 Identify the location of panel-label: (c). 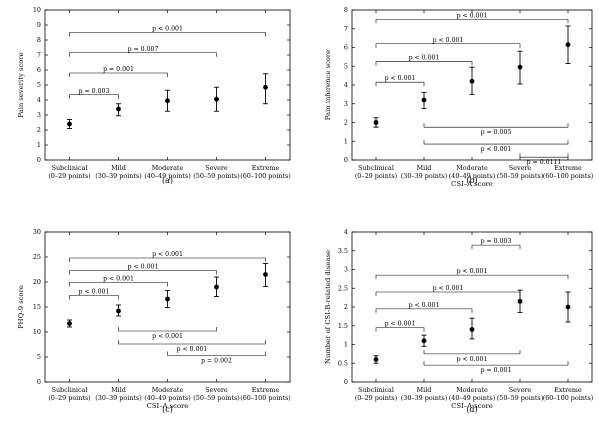
(167, 409).